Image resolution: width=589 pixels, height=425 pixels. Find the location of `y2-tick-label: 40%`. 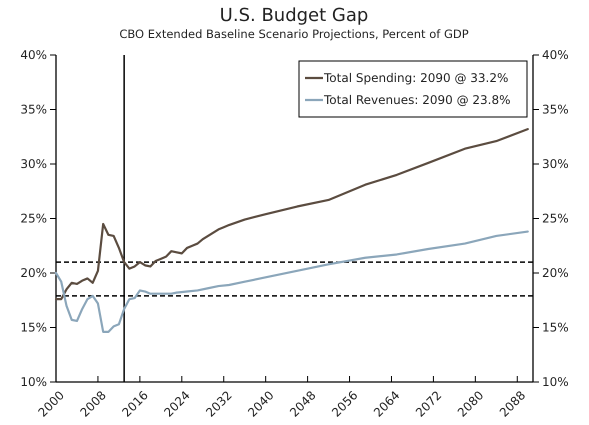

y2-tick-label: 40% is located at coordinates (555, 55).